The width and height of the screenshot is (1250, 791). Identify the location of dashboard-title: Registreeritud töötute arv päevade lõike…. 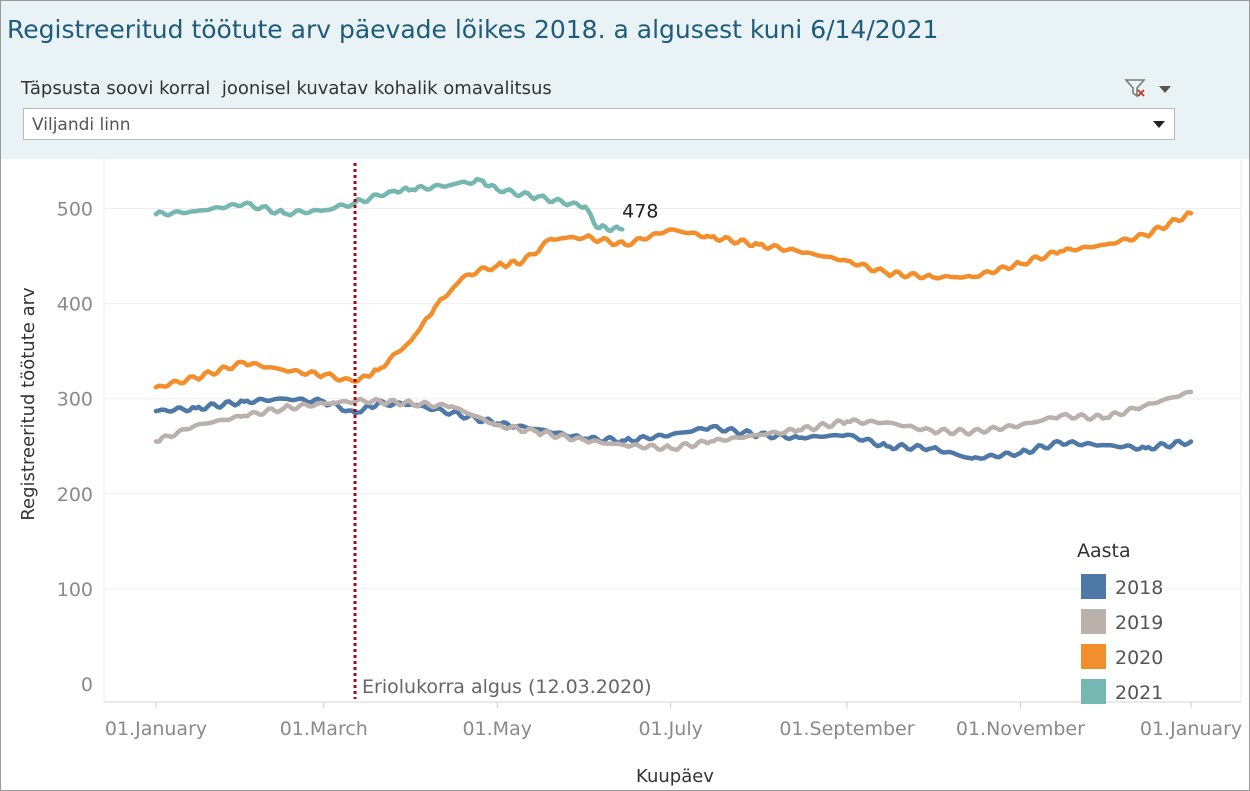
(473, 29).